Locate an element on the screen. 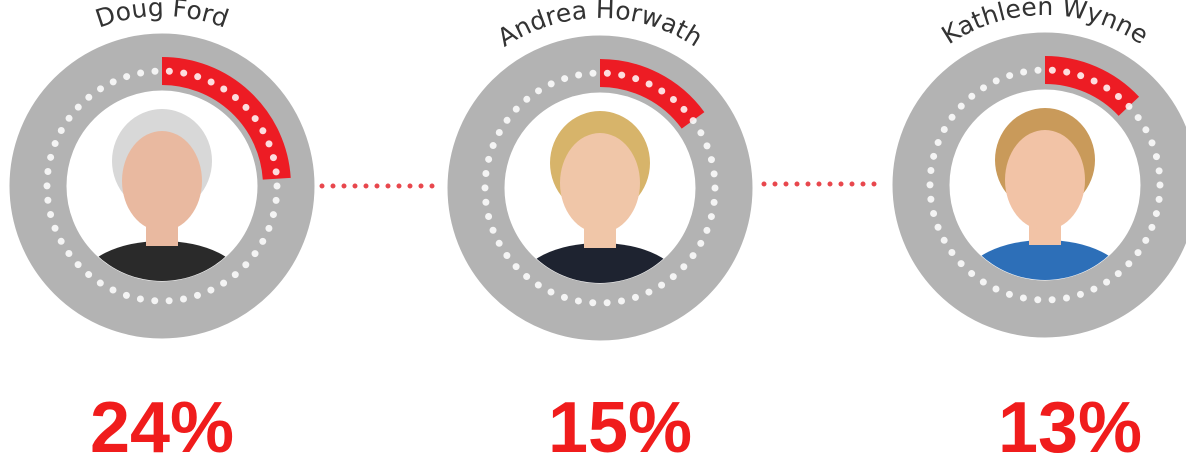  value-label: 24% is located at coordinates (162, 422).